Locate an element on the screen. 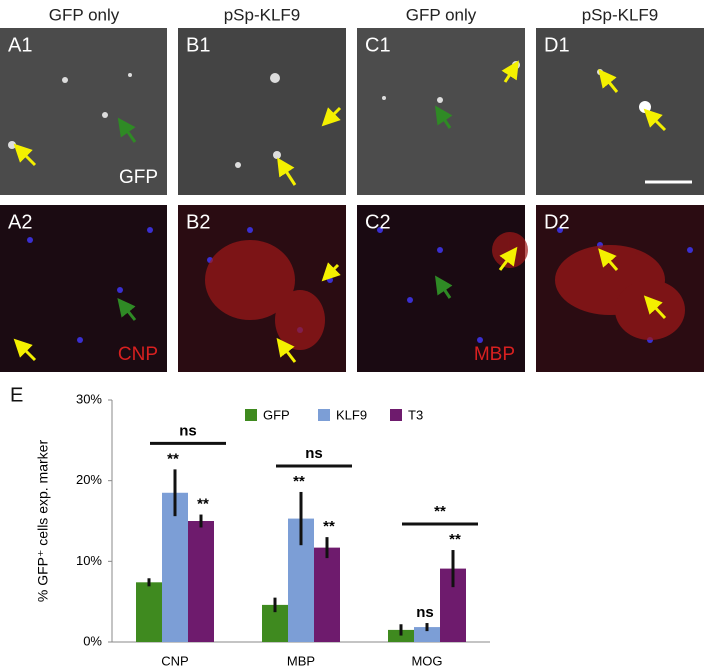 The height and width of the screenshot is (672, 706). x-tick-label: MOG is located at coordinates (426, 660).